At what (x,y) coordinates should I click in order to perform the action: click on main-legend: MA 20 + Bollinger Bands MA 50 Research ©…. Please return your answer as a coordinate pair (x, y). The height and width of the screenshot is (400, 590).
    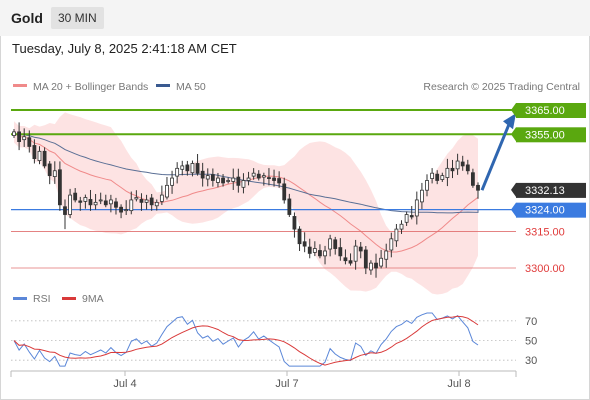
    Looking at the image, I should click on (296, 87).